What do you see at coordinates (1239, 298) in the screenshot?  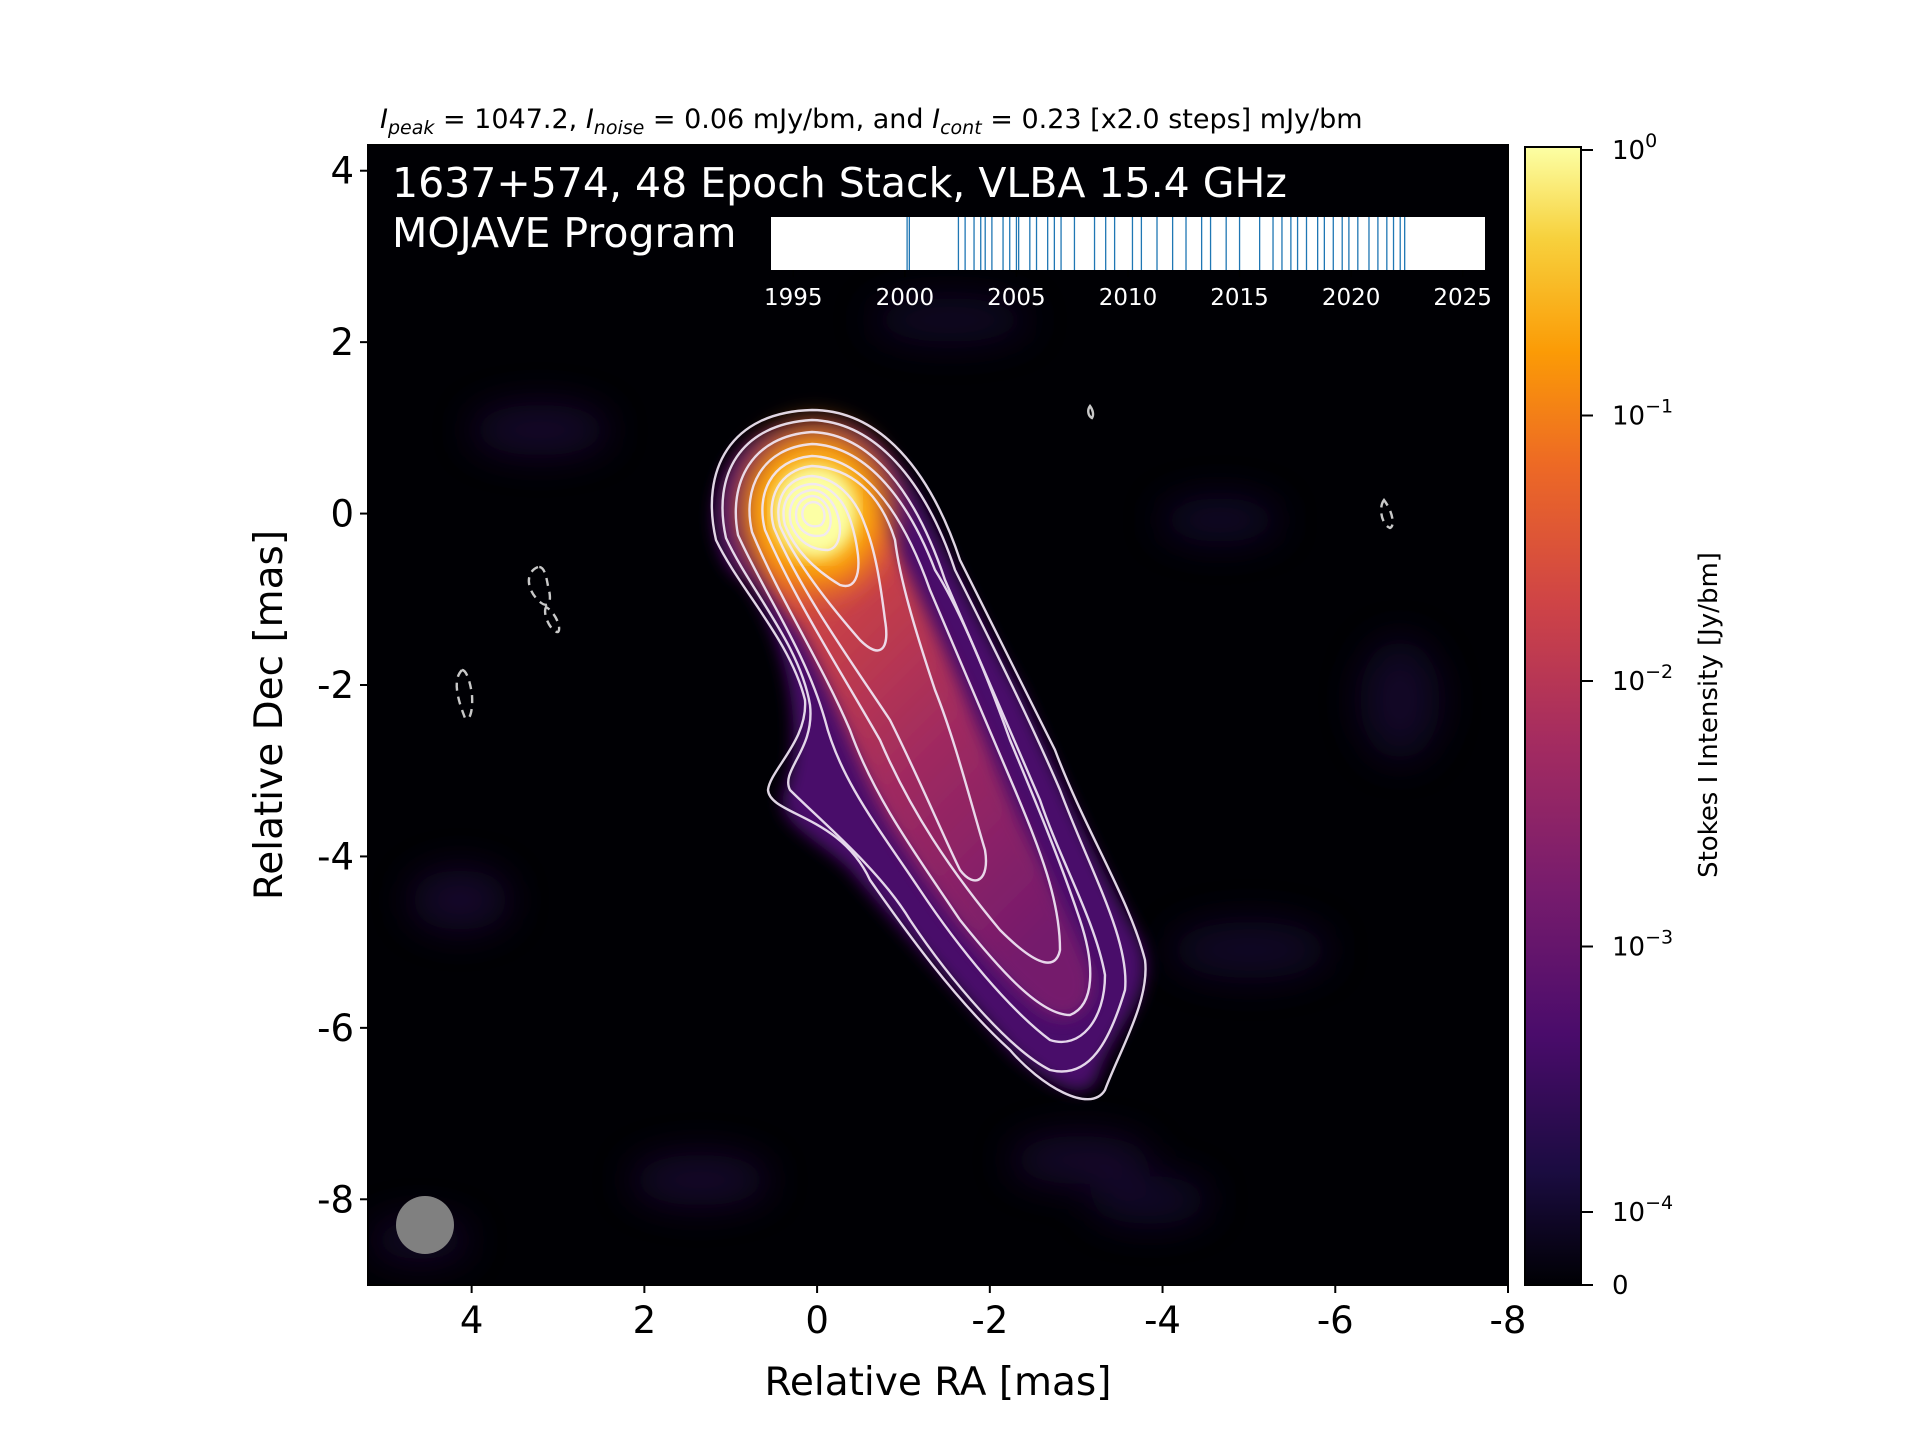 I see `timeline-tick-label: 2015` at bounding box center [1239, 298].